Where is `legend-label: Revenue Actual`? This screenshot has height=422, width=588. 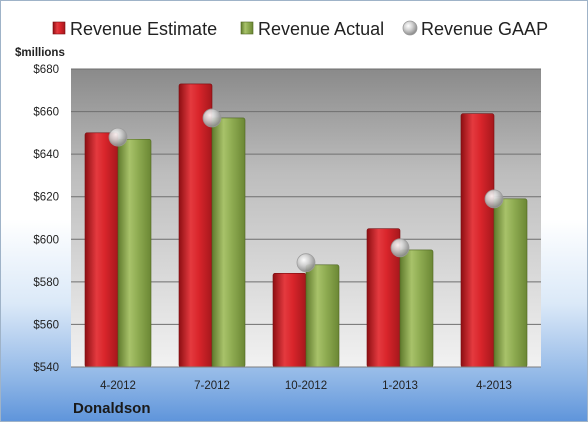 legend-label: Revenue Actual is located at coordinates (321, 29).